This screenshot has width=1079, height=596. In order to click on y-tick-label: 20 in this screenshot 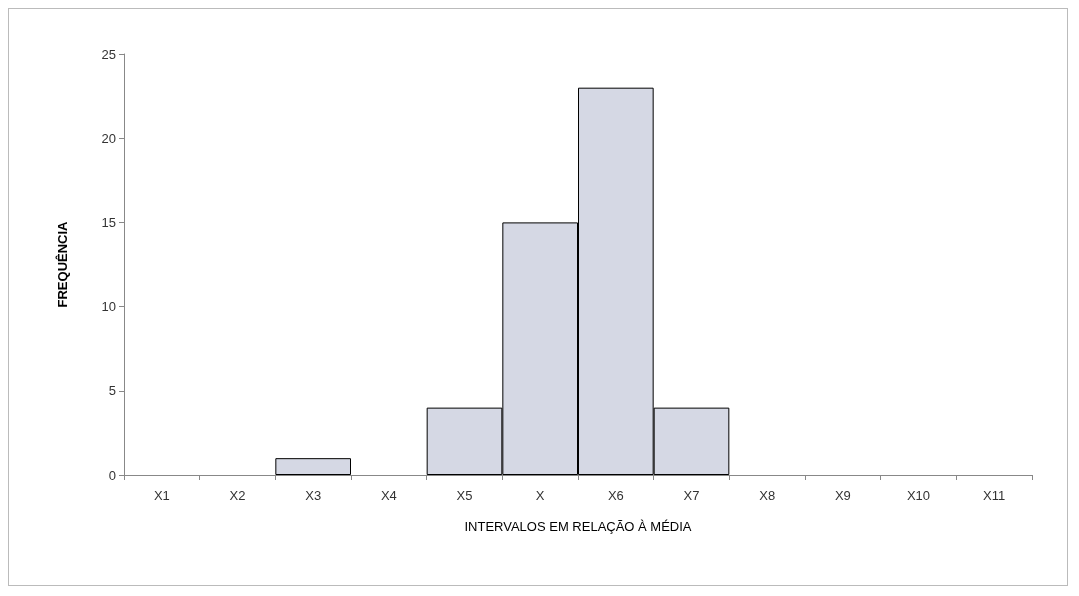, I will do `click(108, 138)`.